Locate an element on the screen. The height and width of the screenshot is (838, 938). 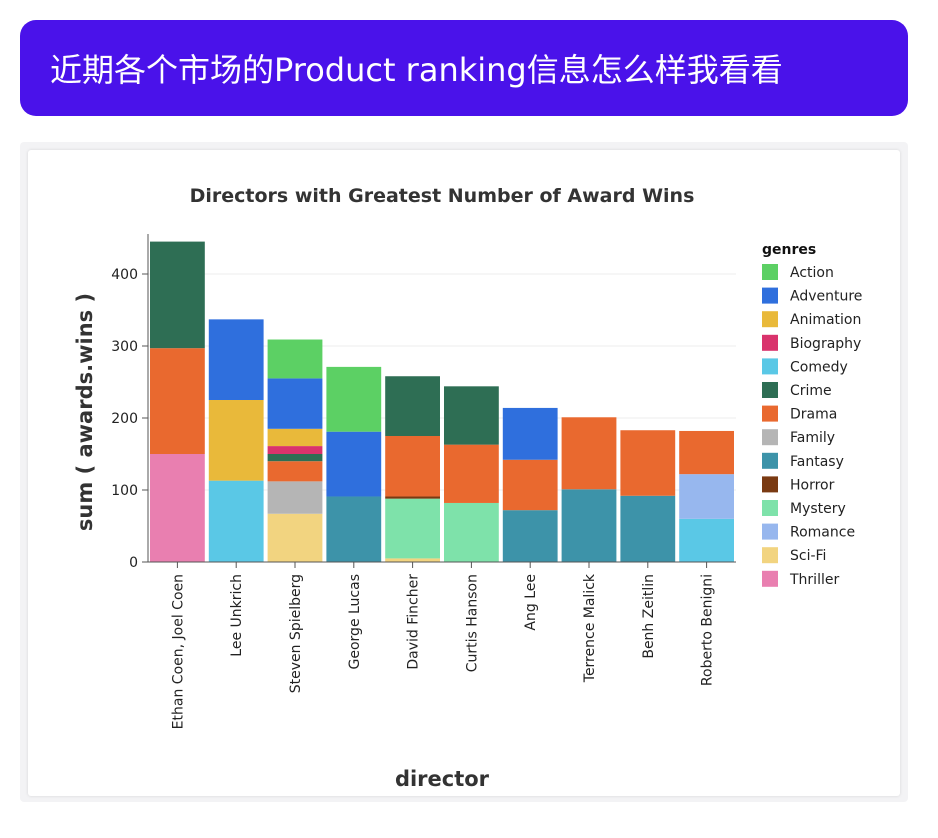
y-tick-label: 300 is located at coordinates (124, 347).